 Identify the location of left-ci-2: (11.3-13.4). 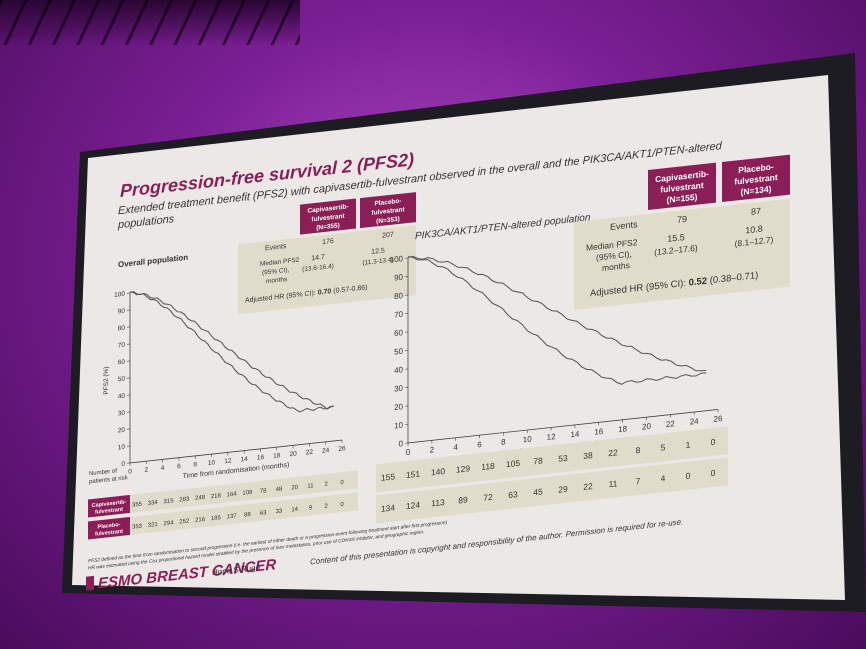
(377, 262).